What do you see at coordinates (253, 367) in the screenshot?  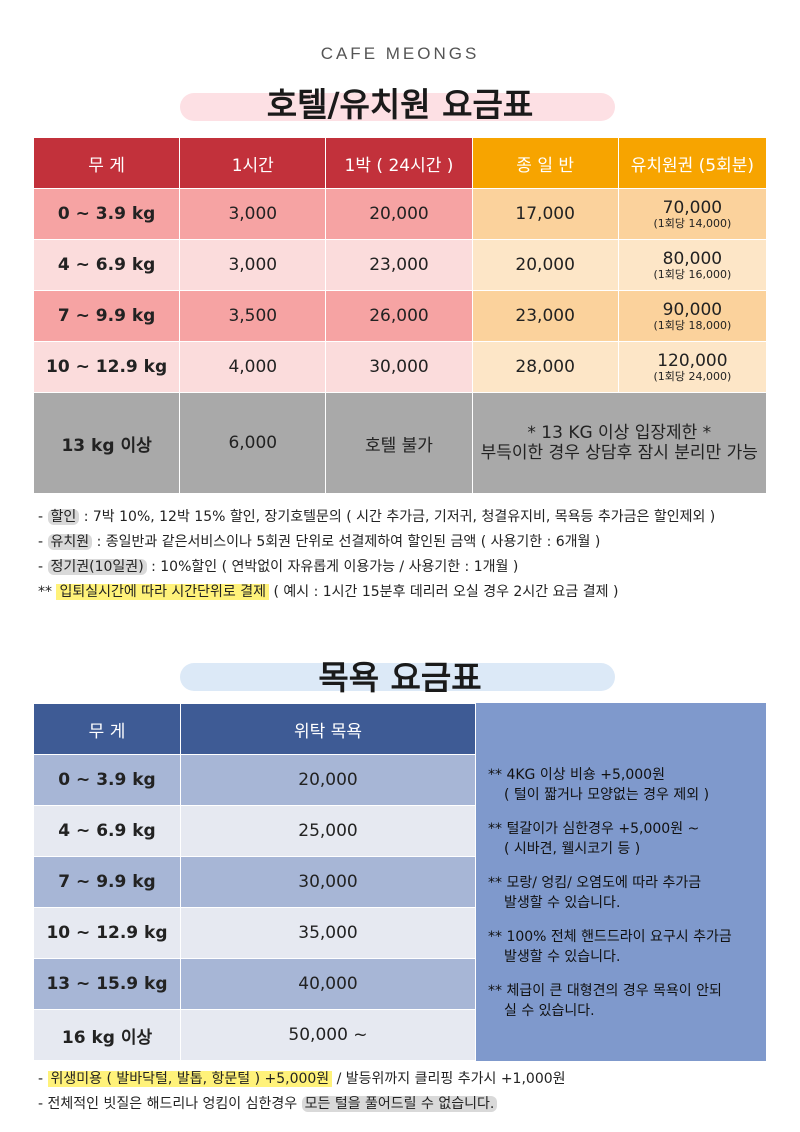 I see `hour-price: 4,000` at bounding box center [253, 367].